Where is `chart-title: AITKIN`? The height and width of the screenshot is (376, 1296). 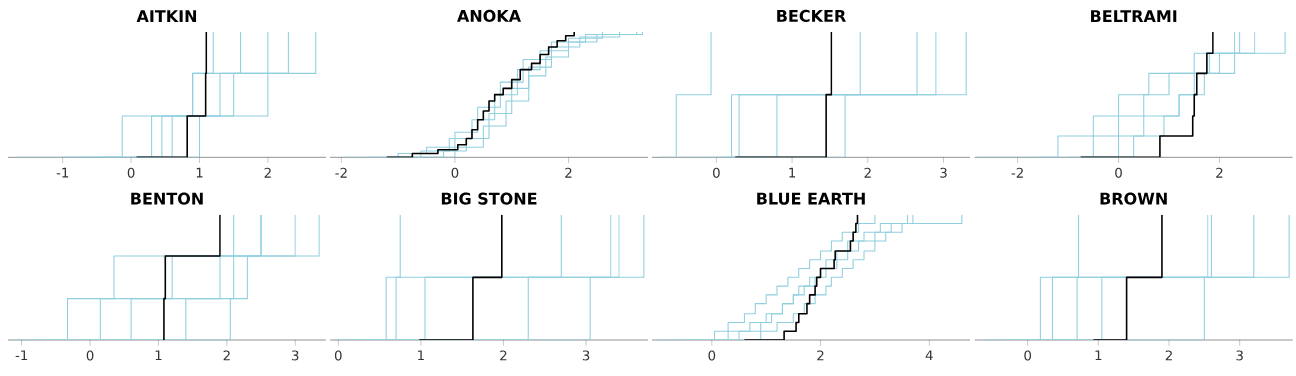
chart-title: AITKIN is located at coordinates (166, 16).